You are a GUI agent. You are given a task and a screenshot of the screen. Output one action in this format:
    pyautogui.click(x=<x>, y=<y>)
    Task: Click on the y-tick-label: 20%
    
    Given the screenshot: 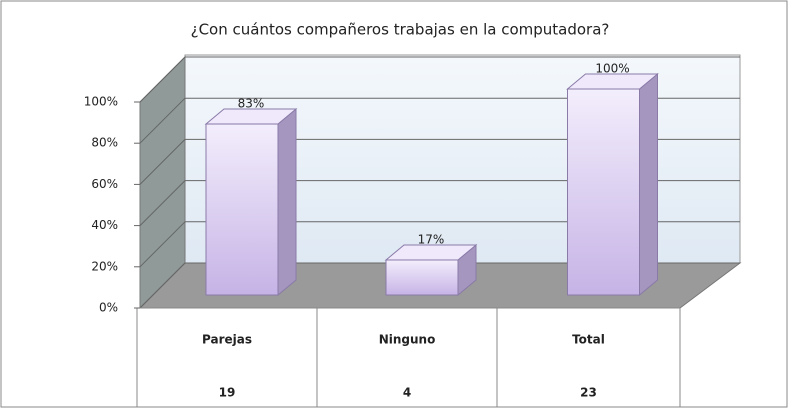 What is the action you would take?
    pyautogui.click(x=104, y=266)
    